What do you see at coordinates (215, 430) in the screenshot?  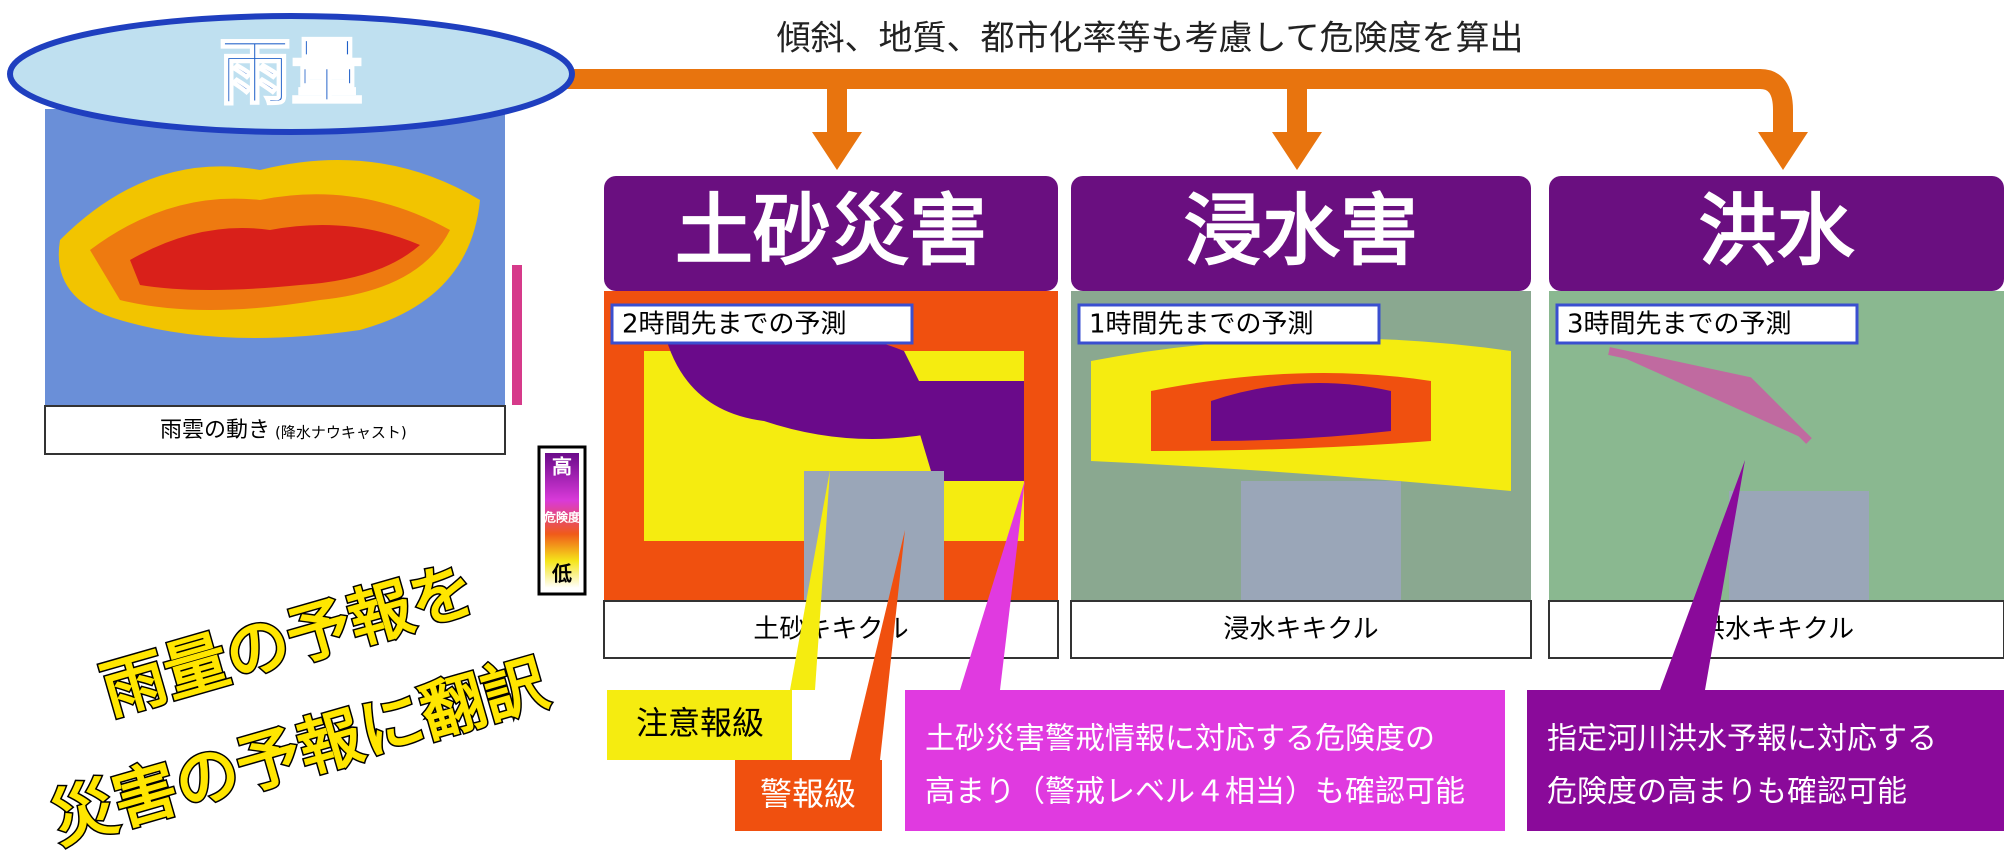 I see `rain-caption: 雨雲の動き` at bounding box center [215, 430].